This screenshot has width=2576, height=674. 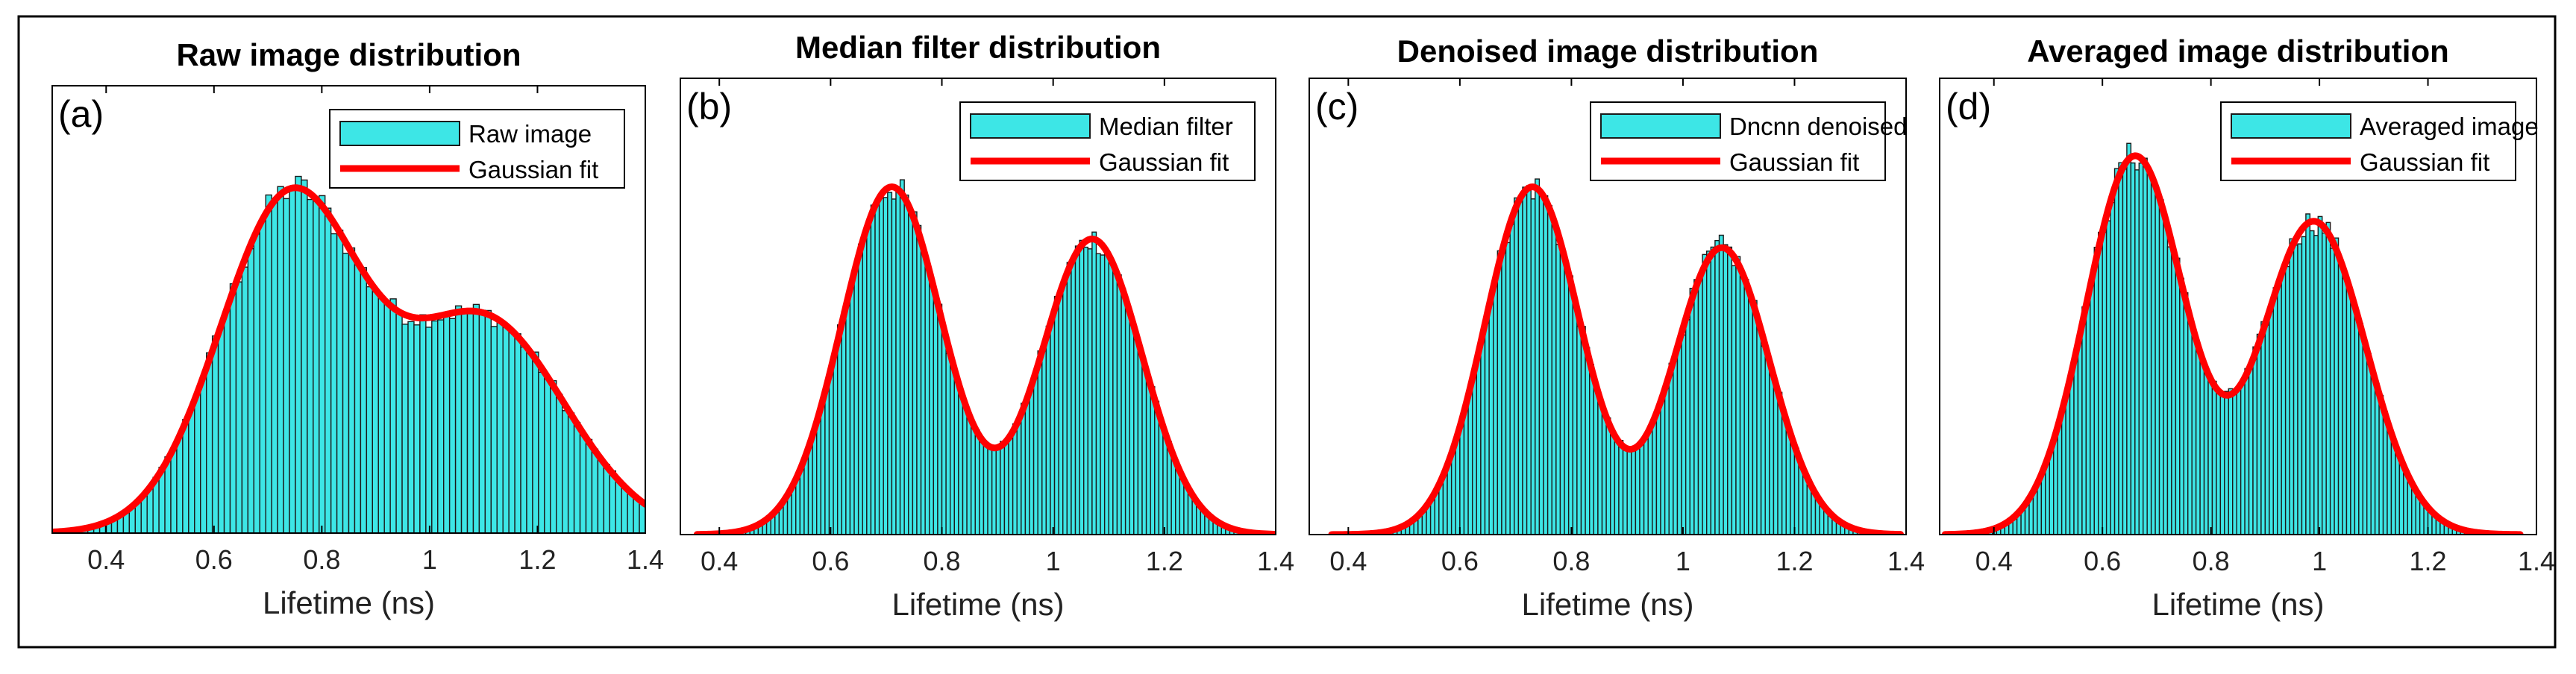 What do you see at coordinates (2449, 126) in the screenshot?
I see `legend-label-histogram: Averaged image` at bounding box center [2449, 126].